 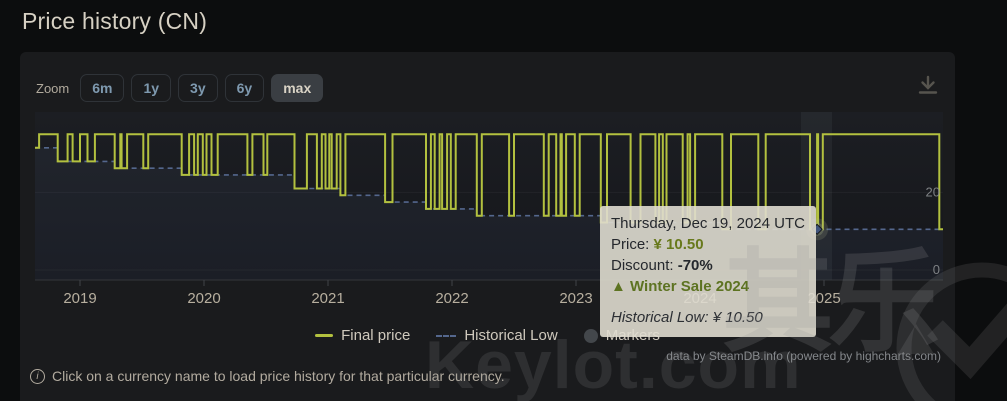 What do you see at coordinates (928, 86) in the screenshot?
I see `download-icon` at bounding box center [928, 86].